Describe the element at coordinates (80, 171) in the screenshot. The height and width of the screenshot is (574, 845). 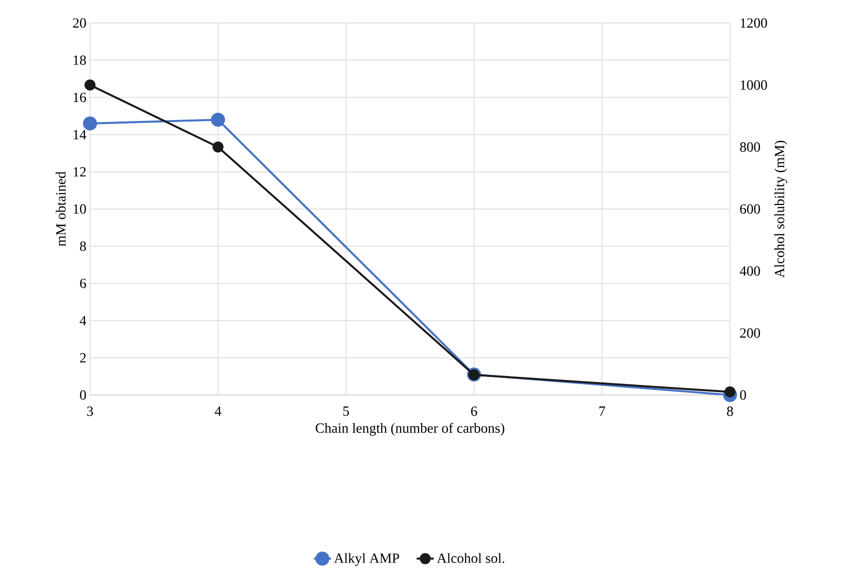
I see `y-tick-label: 12` at that location.